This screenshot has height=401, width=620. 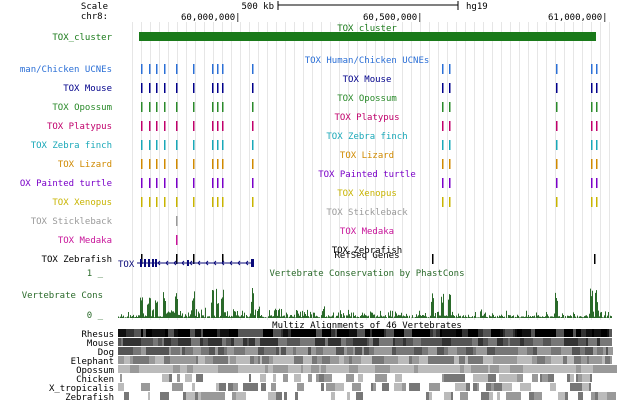 What do you see at coordinates (259, 260) in the screenshot?
I see `refseq-track: RefSeq Genes TOX` at bounding box center [259, 260].